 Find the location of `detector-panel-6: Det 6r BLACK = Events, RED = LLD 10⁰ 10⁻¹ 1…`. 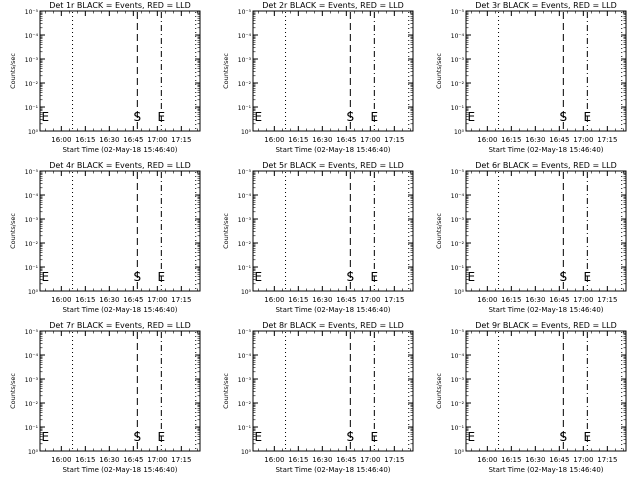

detector-panel-6: Det 6r BLACK = Events, RED = LLD 10⁰ 10⁻¹ 1… is located at coordinates (531, 237).